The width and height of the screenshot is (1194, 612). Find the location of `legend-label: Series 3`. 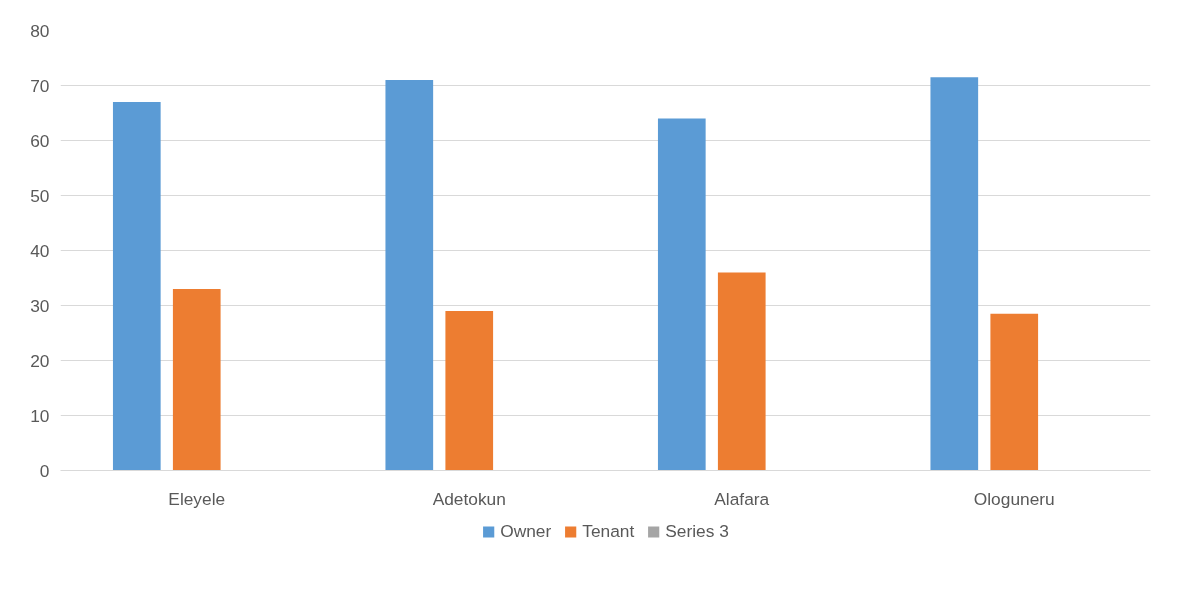

legend-label: Series 3 is located at coordinates (697, 531).